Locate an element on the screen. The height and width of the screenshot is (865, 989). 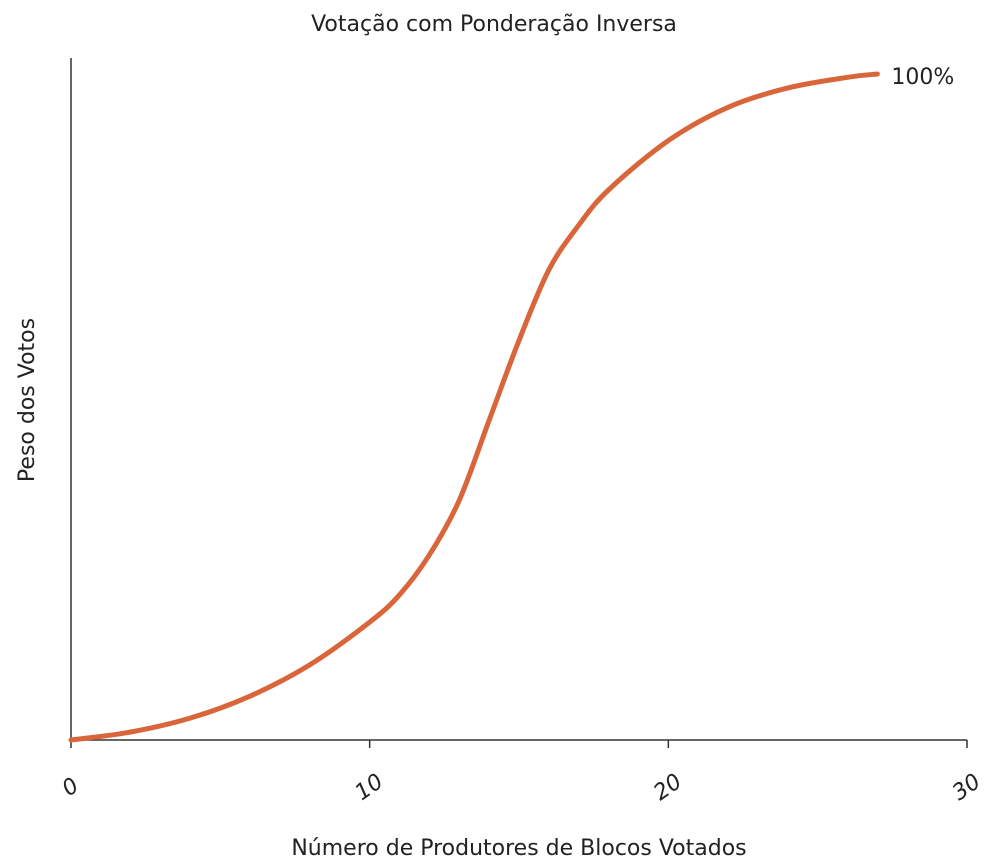
x-tick-label: 30 is located at coordinates (966, 787).